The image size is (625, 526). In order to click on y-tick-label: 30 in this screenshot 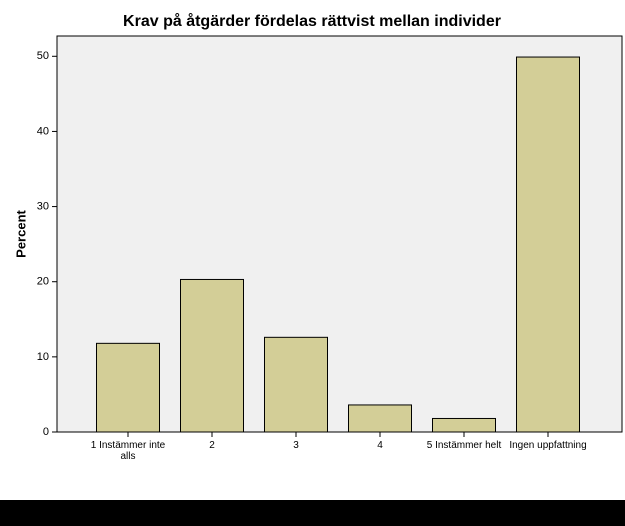, I will do `click(43, 206)`.